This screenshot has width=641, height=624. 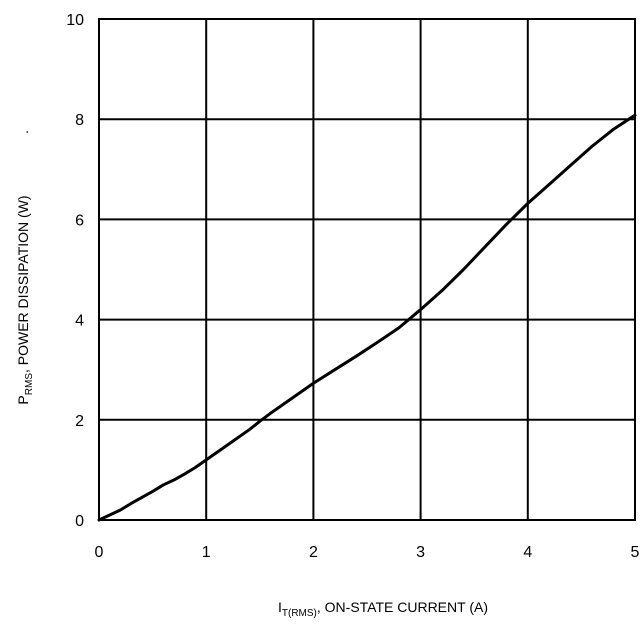 What do you see at coordinates (23, 284) in the screenshot?
I see `y-axis-label-suffix: , POWER DISSIPATION (W)` at bounding box center [23, 284].